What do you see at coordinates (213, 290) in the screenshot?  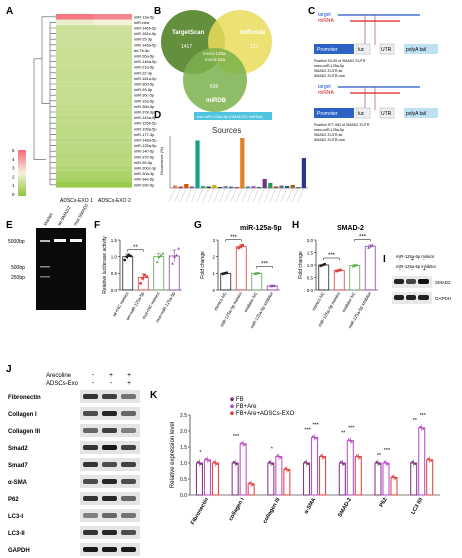 I see `y-tick-label: 0` at bounding box center [213, 290].